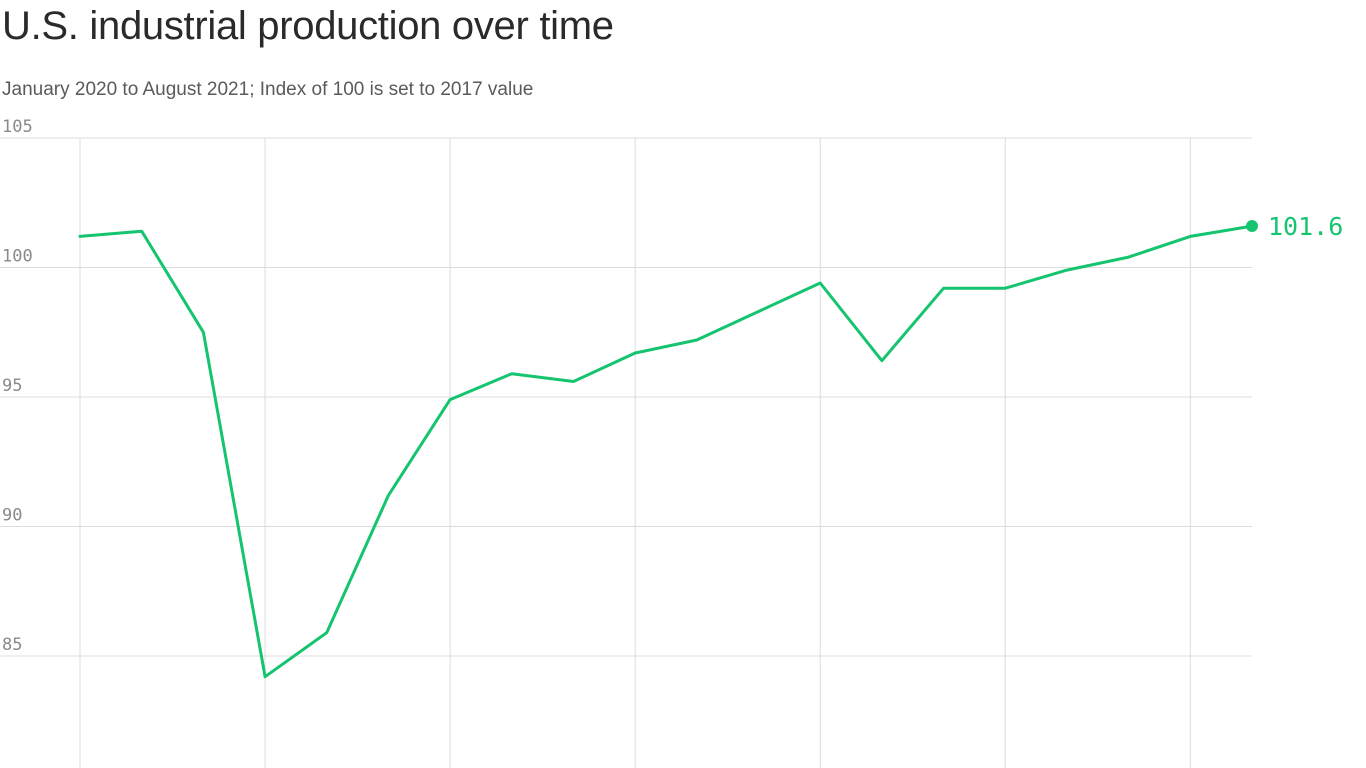 Image resolution: width=1366 pixels, height=768 pixels. Describe the element at coordinates (12, 516) in the screenshot. I see `y-tick-label: 90` at that location.